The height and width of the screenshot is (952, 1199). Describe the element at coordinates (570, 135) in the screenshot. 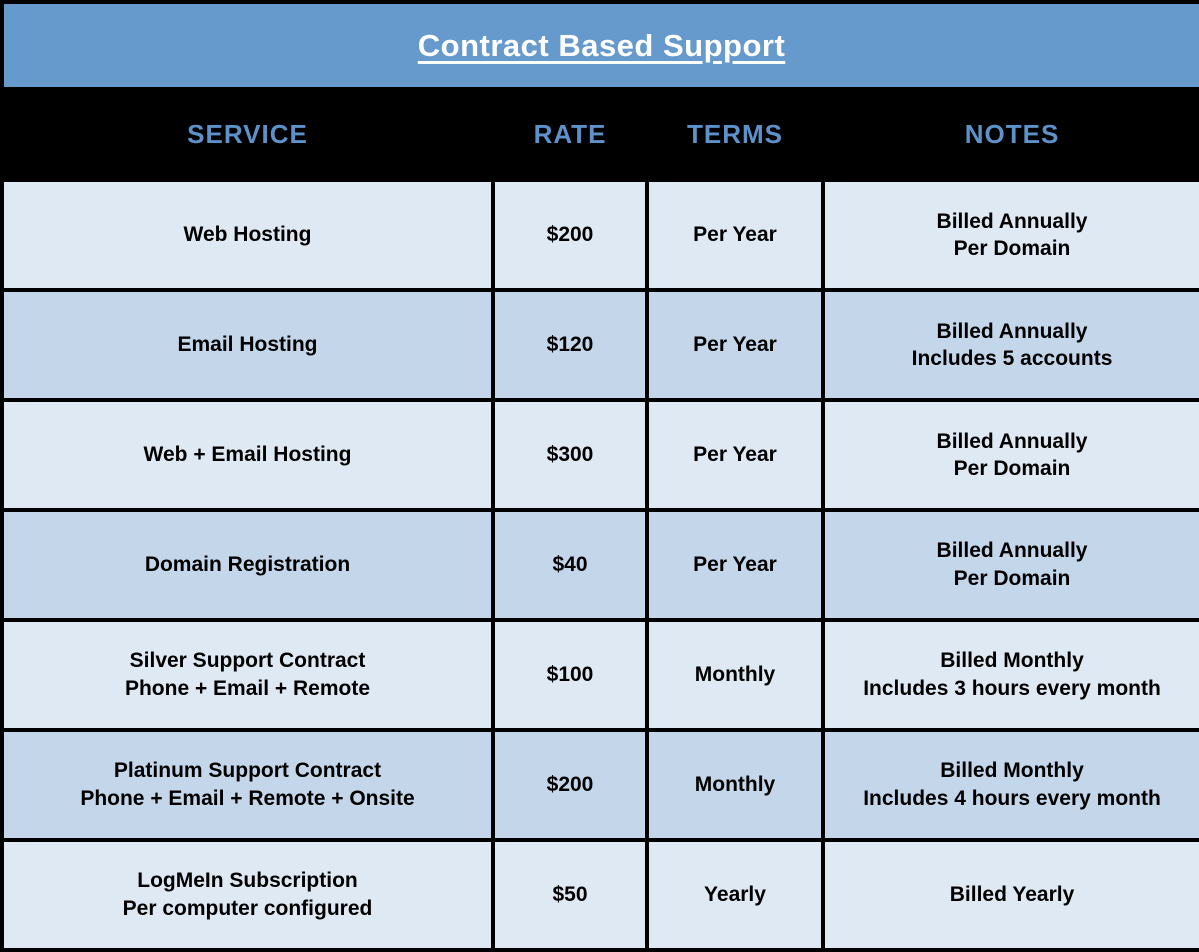

I see `column-header-rate: RATE` at that location.